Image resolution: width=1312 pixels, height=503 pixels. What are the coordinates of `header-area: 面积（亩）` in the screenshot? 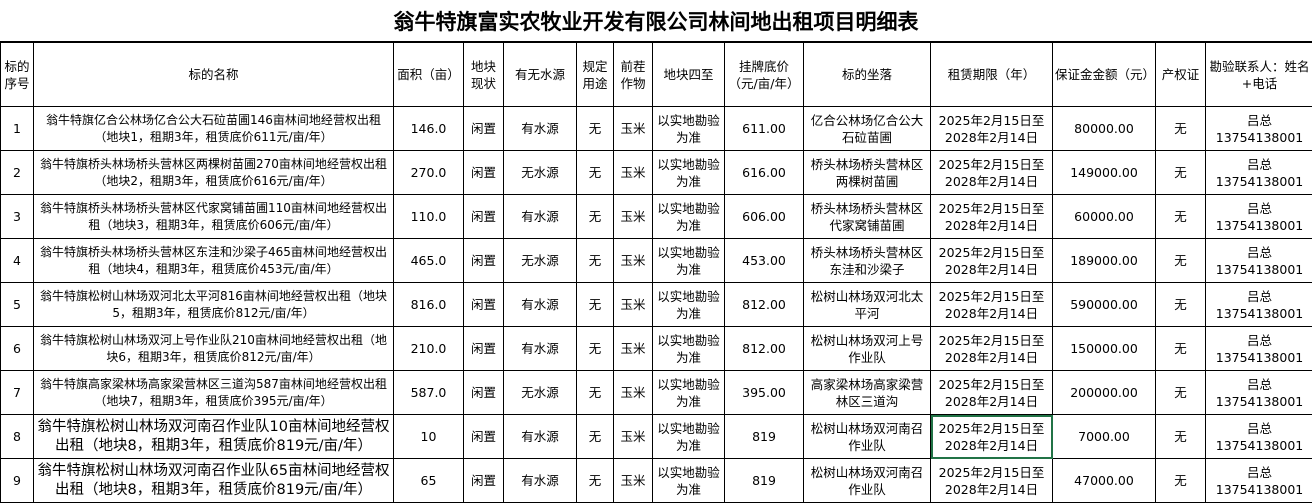 It's located at (429, 75).